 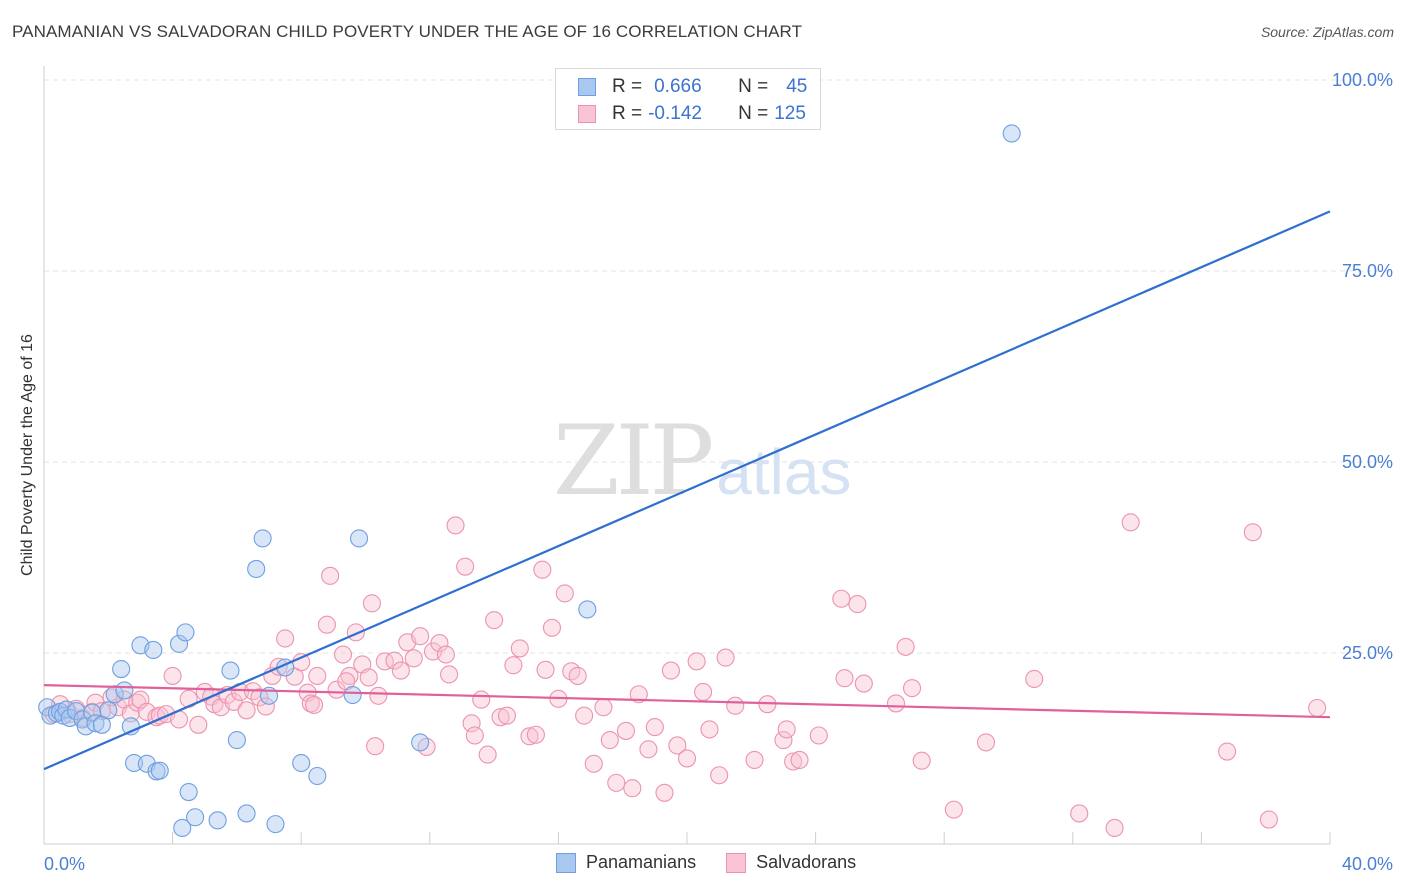 I want to click on series-legend-panamanians: Panamanians, so click(x=626, y=862).